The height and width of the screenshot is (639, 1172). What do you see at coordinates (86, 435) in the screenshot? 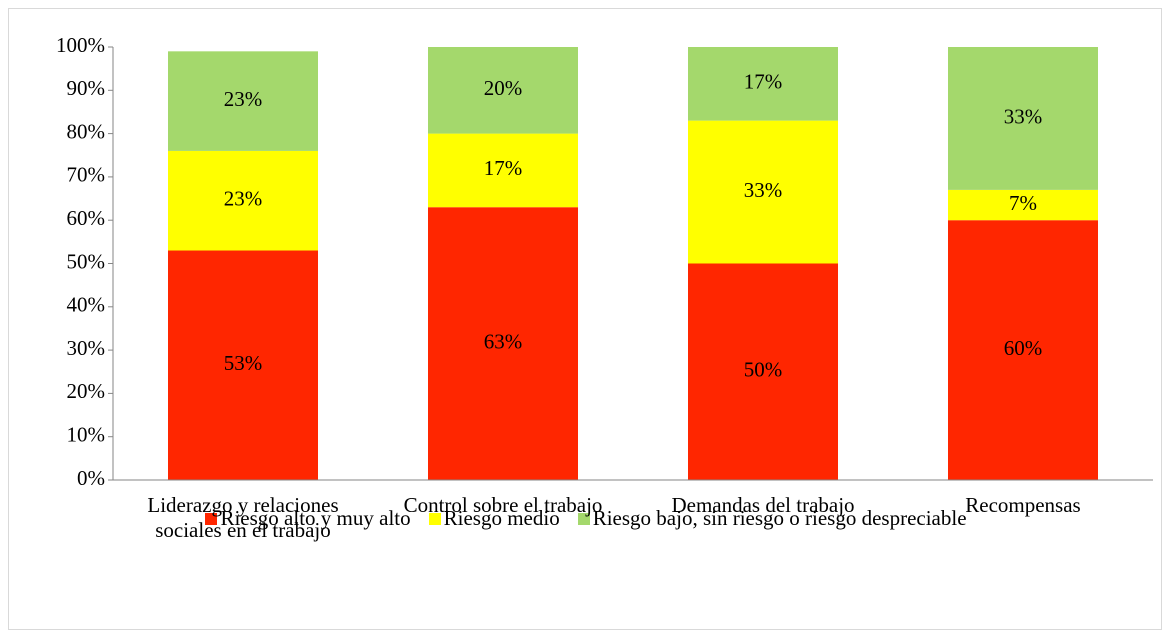
I see `y-tick-label: 10%` at bounding box center [86, 435].